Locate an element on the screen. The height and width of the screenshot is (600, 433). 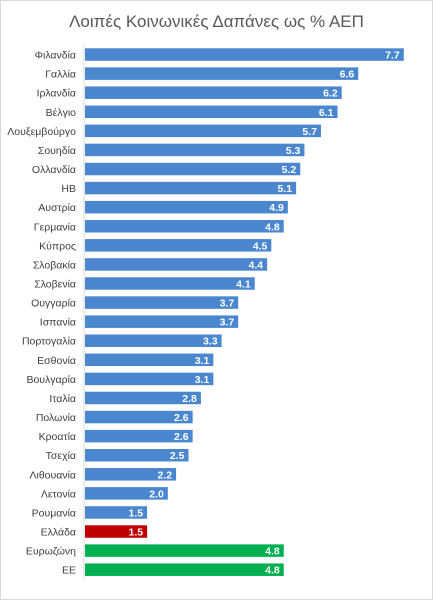
bar-value-label: 5.7 is located at coordinates (309, 132).